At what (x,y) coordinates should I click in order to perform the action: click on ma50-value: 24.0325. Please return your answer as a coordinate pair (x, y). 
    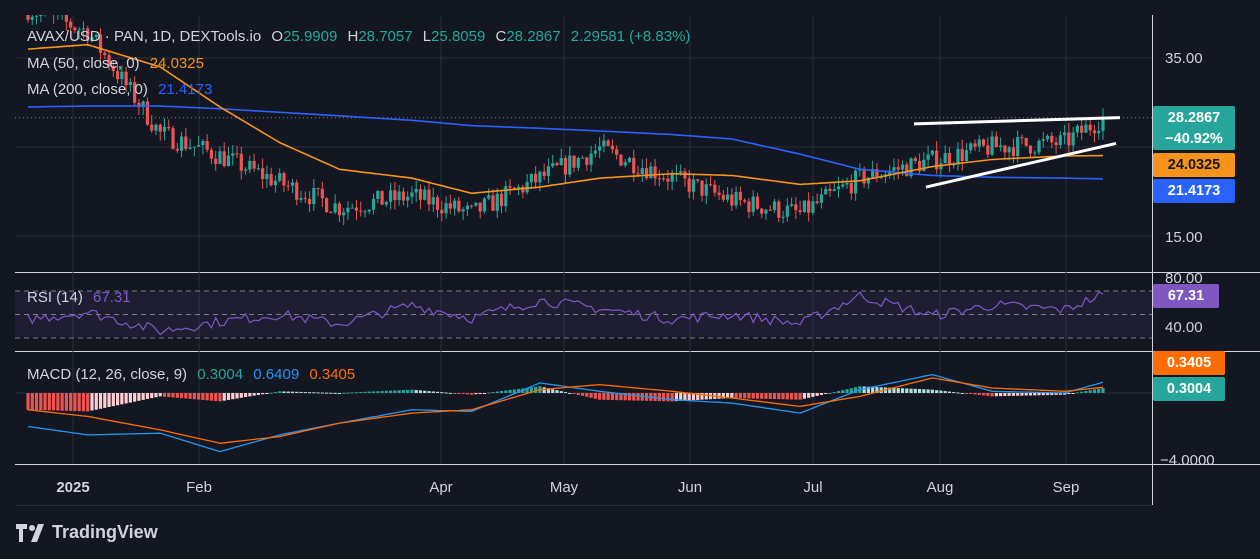
    Looking at the image, I should click on (176, 63).